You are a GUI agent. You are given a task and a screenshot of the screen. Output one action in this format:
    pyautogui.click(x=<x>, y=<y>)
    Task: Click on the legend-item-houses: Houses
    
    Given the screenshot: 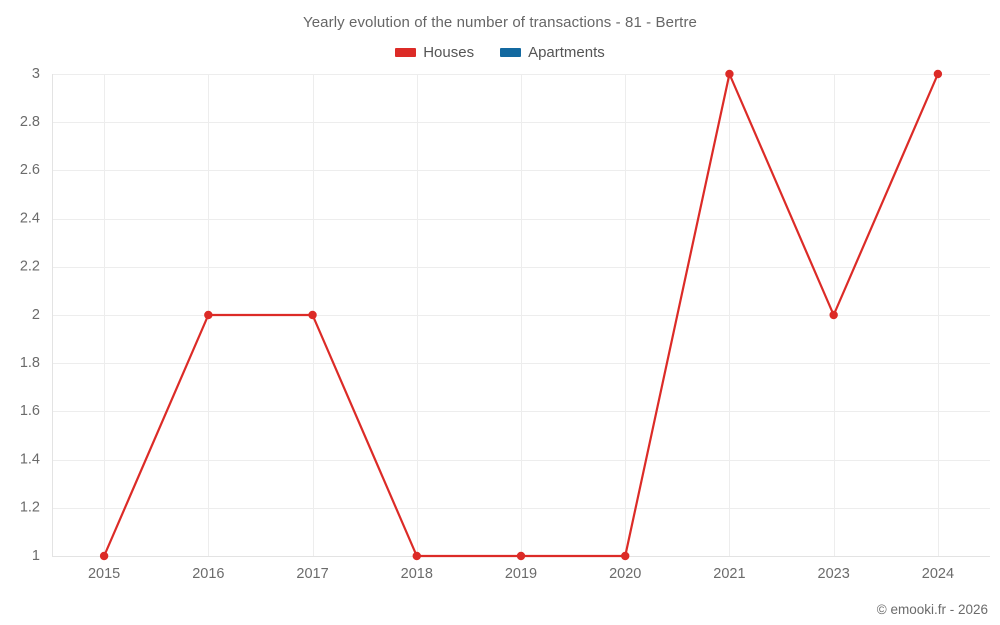 What is the action you would take?
    pyautogui.click(x=434, y=52)
    